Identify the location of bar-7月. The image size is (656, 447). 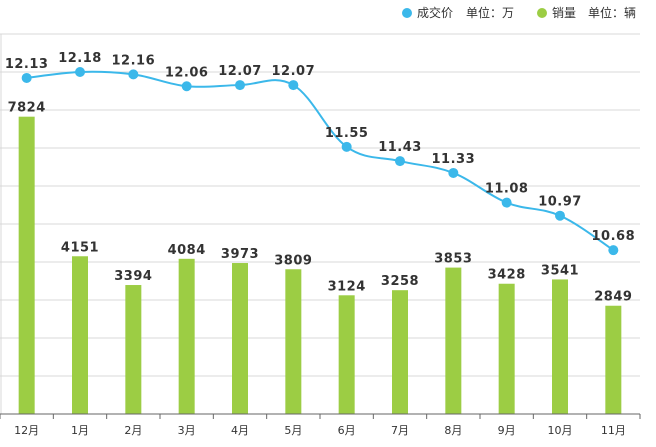
(400, 352).